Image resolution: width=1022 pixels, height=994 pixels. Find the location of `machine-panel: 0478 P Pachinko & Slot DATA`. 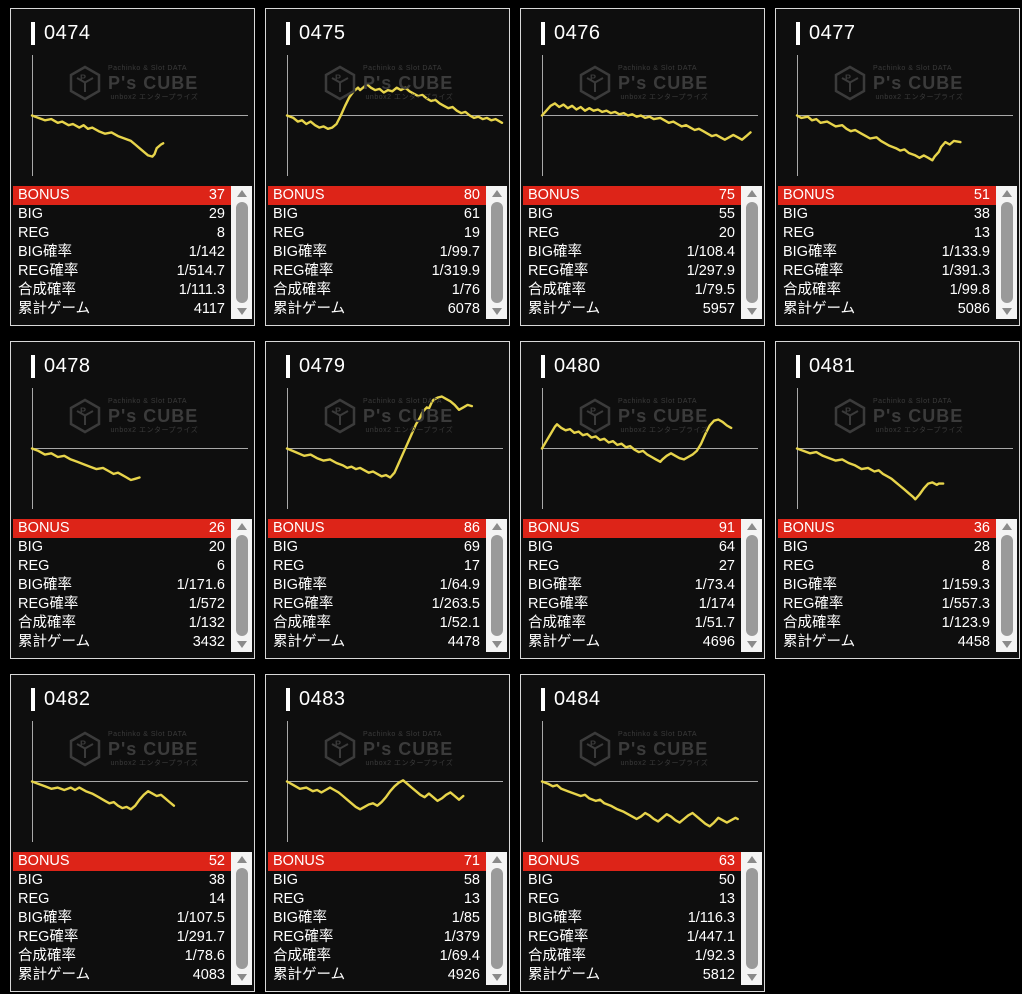

machine-panel: 0478 P Pachinko & Slot DATA is located at coordinates (132, 500).